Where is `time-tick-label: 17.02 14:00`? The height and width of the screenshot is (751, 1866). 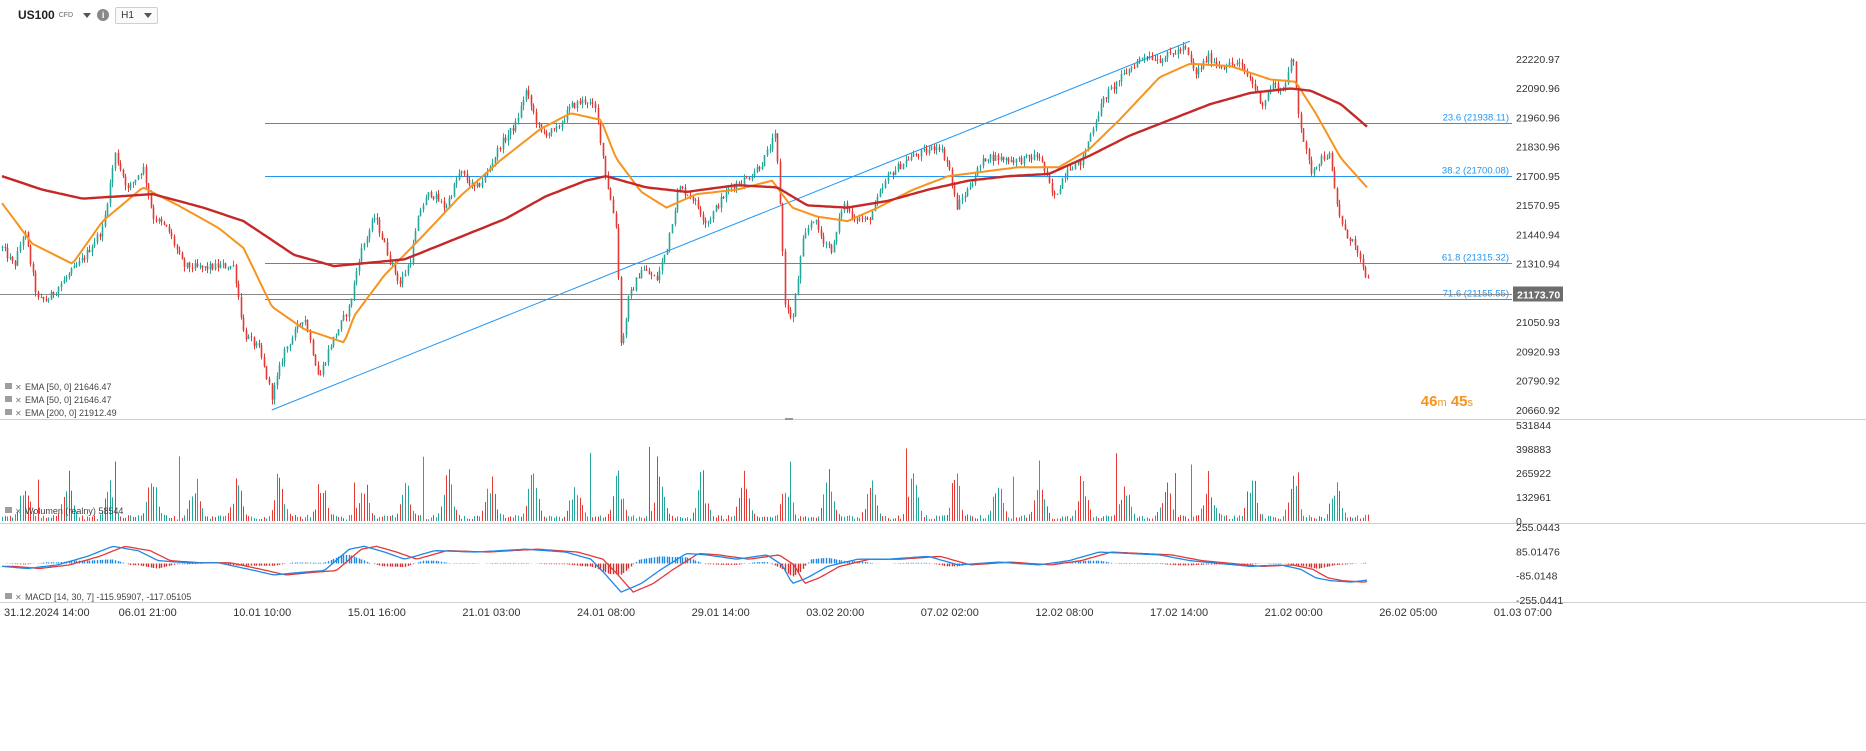
time-tick-label: 17.02 14:00 is located at coordinates (1179, 613).